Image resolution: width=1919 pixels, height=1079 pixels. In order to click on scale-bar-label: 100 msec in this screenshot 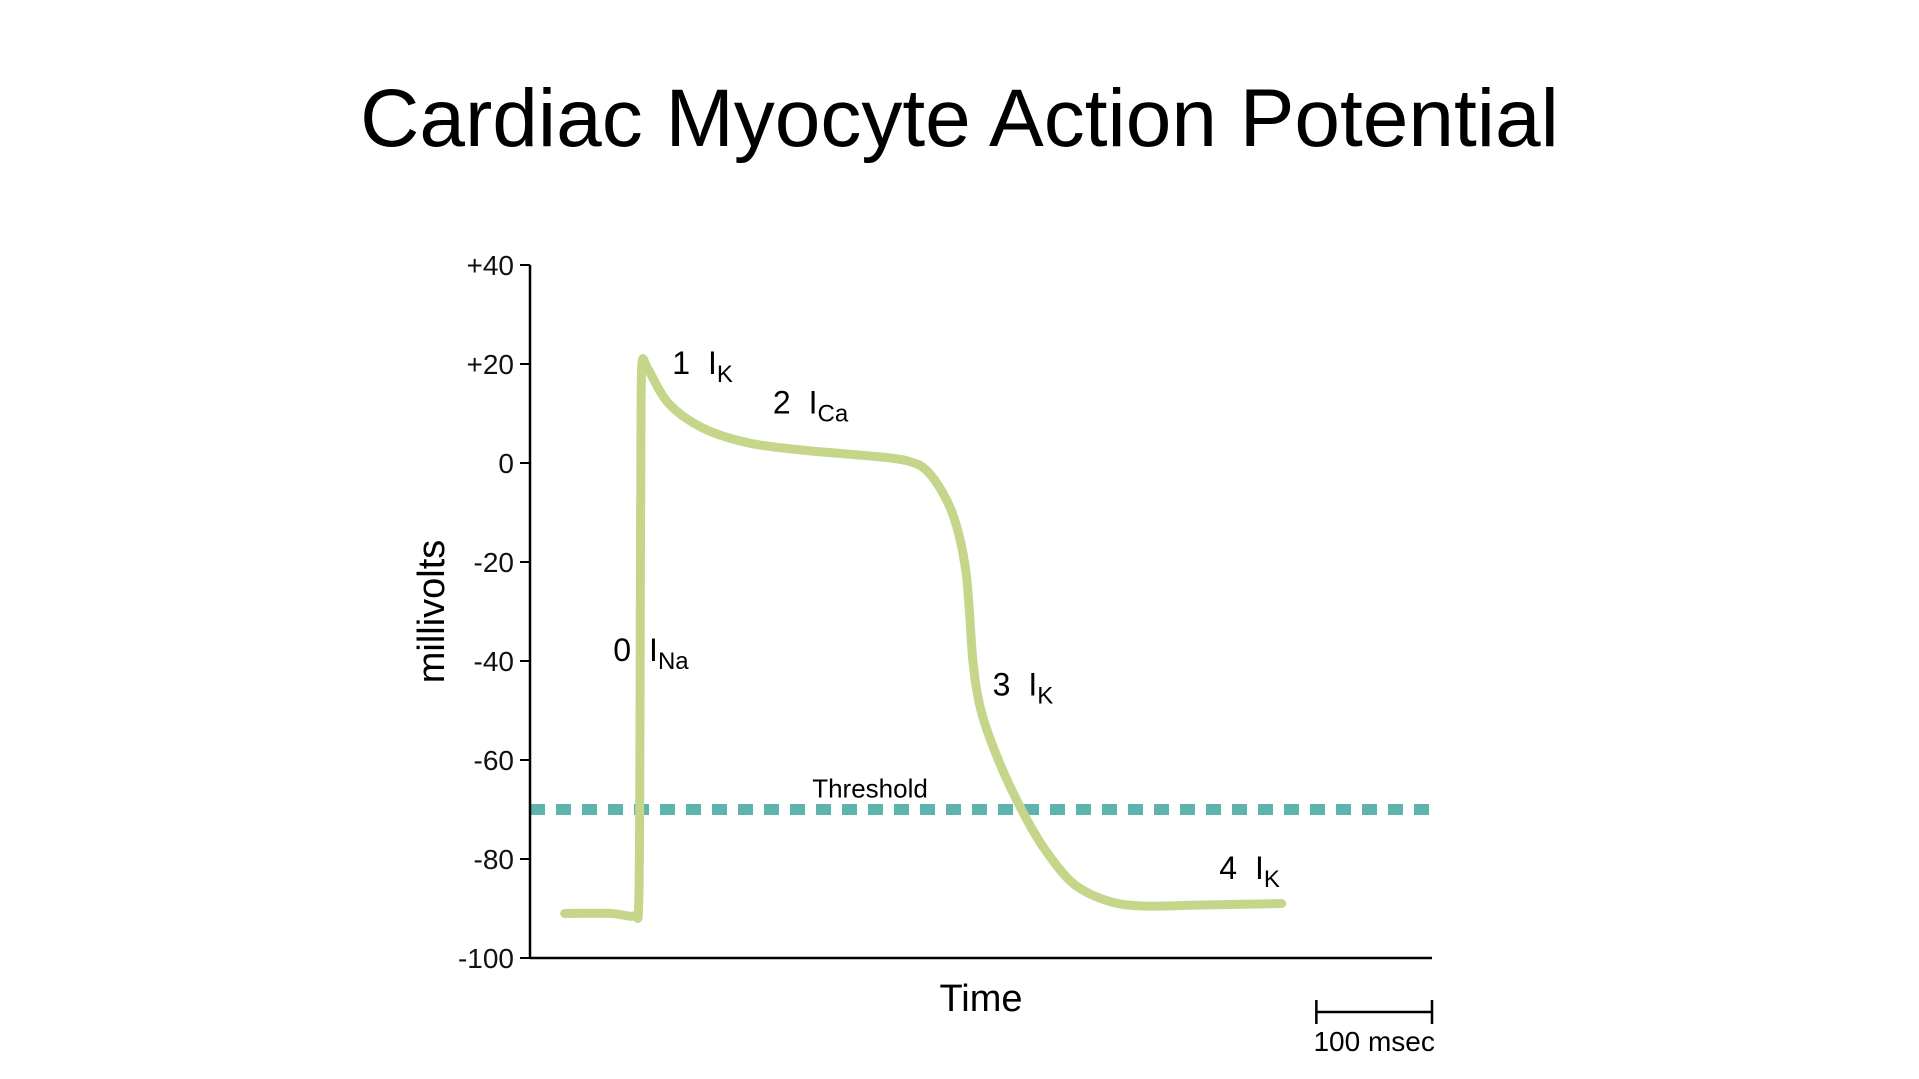, I will do `click(1373, 1041)`.